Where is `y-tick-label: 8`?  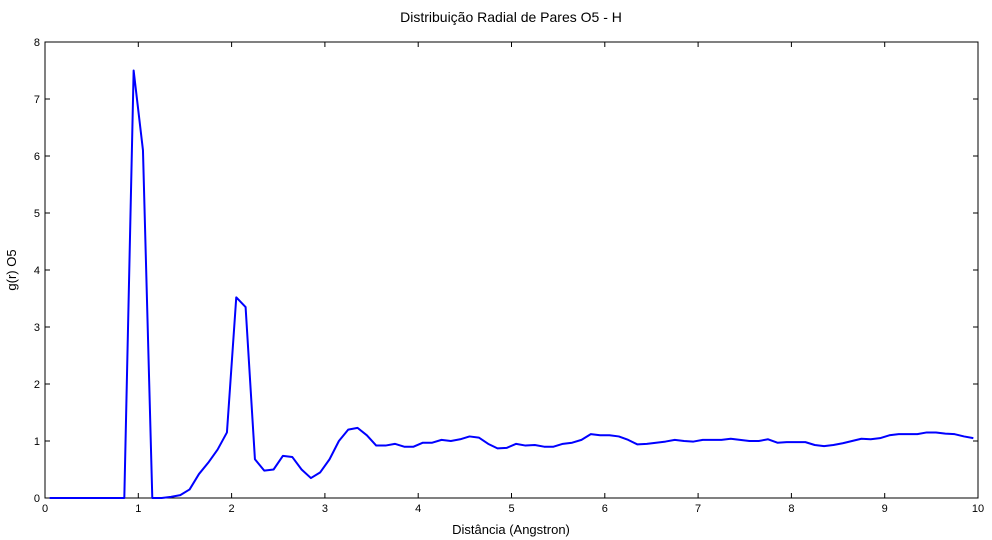
y-tick-label: 8 is located at coordinates (37, 43).